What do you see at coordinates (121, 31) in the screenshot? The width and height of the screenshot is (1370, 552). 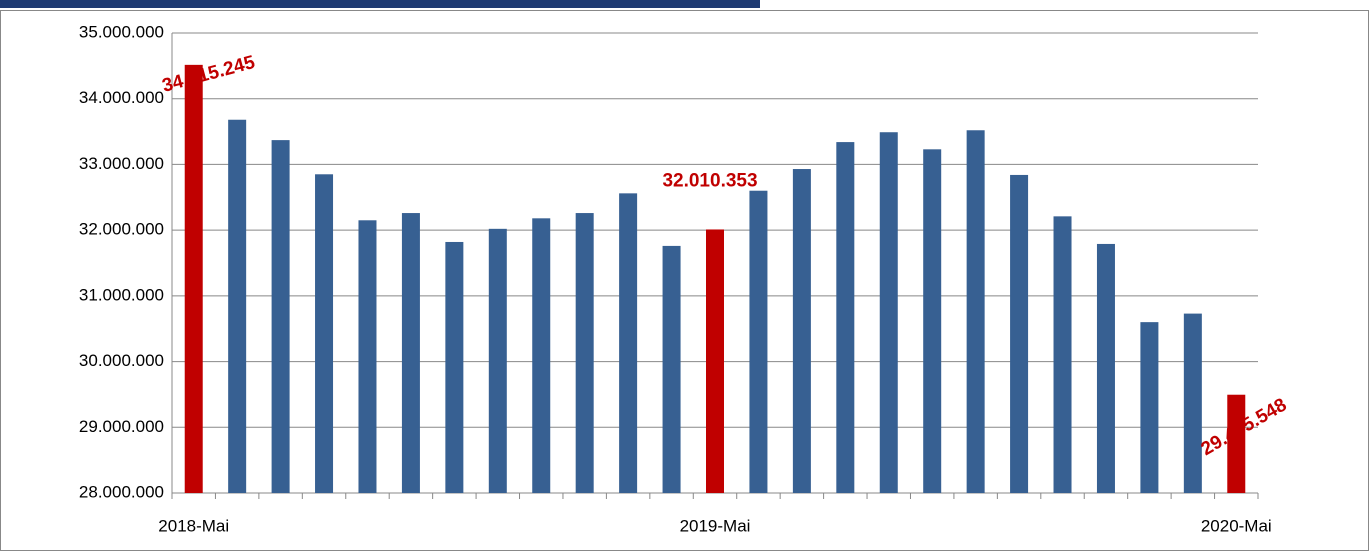 I see `y-tick-label: 35.000.000` at bounding box center [121, 31].